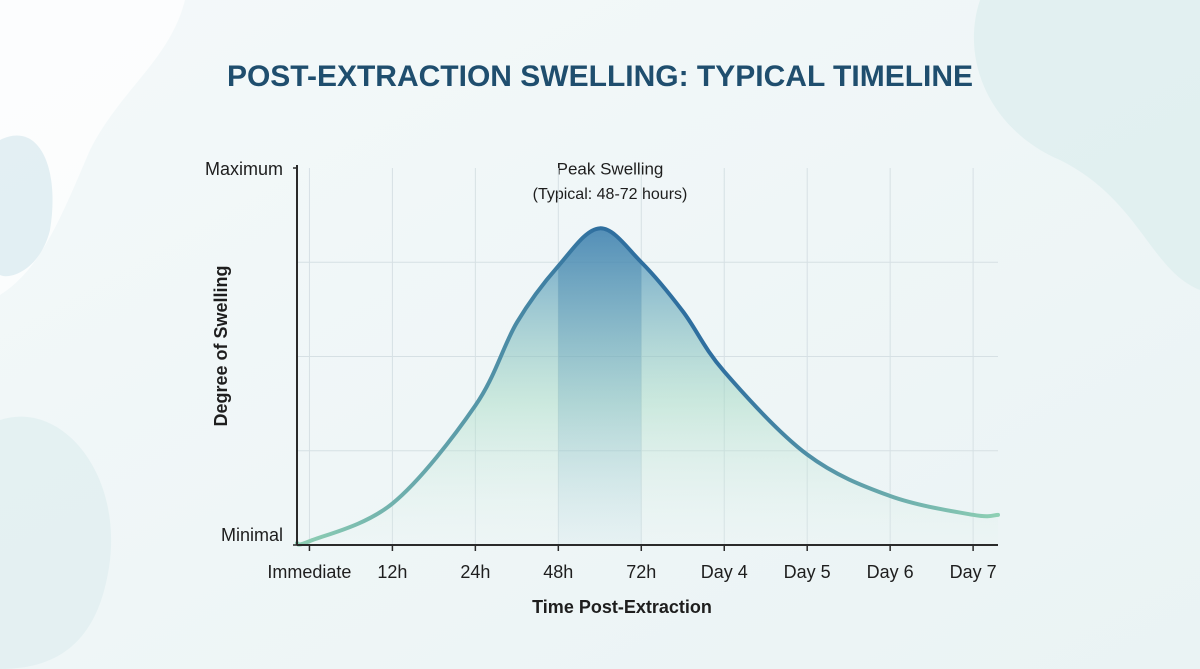 This screenshot has width=1200, height=669. Describe the element at coordinates (890, 572) in the screenshot. I see `x-tick-label: Day 6` at that location.